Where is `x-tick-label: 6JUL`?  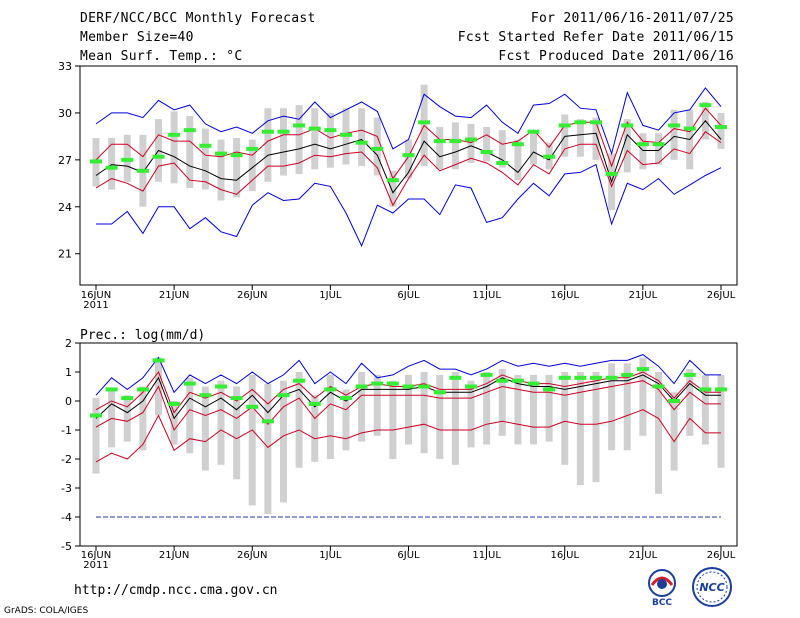
x-tick-label: 6JUL is located at coordinates (408, 295).